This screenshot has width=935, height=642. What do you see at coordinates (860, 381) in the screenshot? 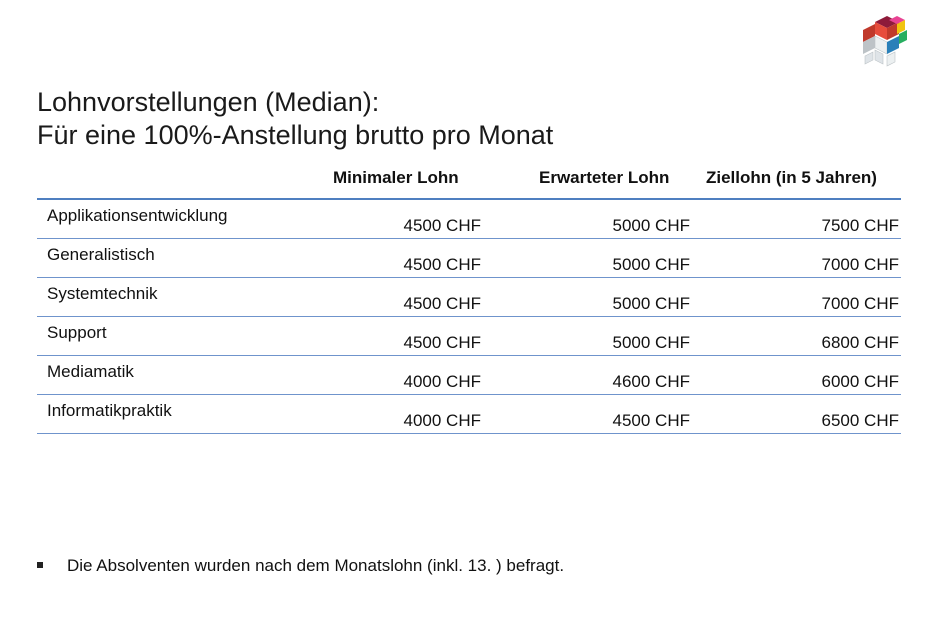
I see `value-target: 6000 CHF` at bounding box center [860, 381].